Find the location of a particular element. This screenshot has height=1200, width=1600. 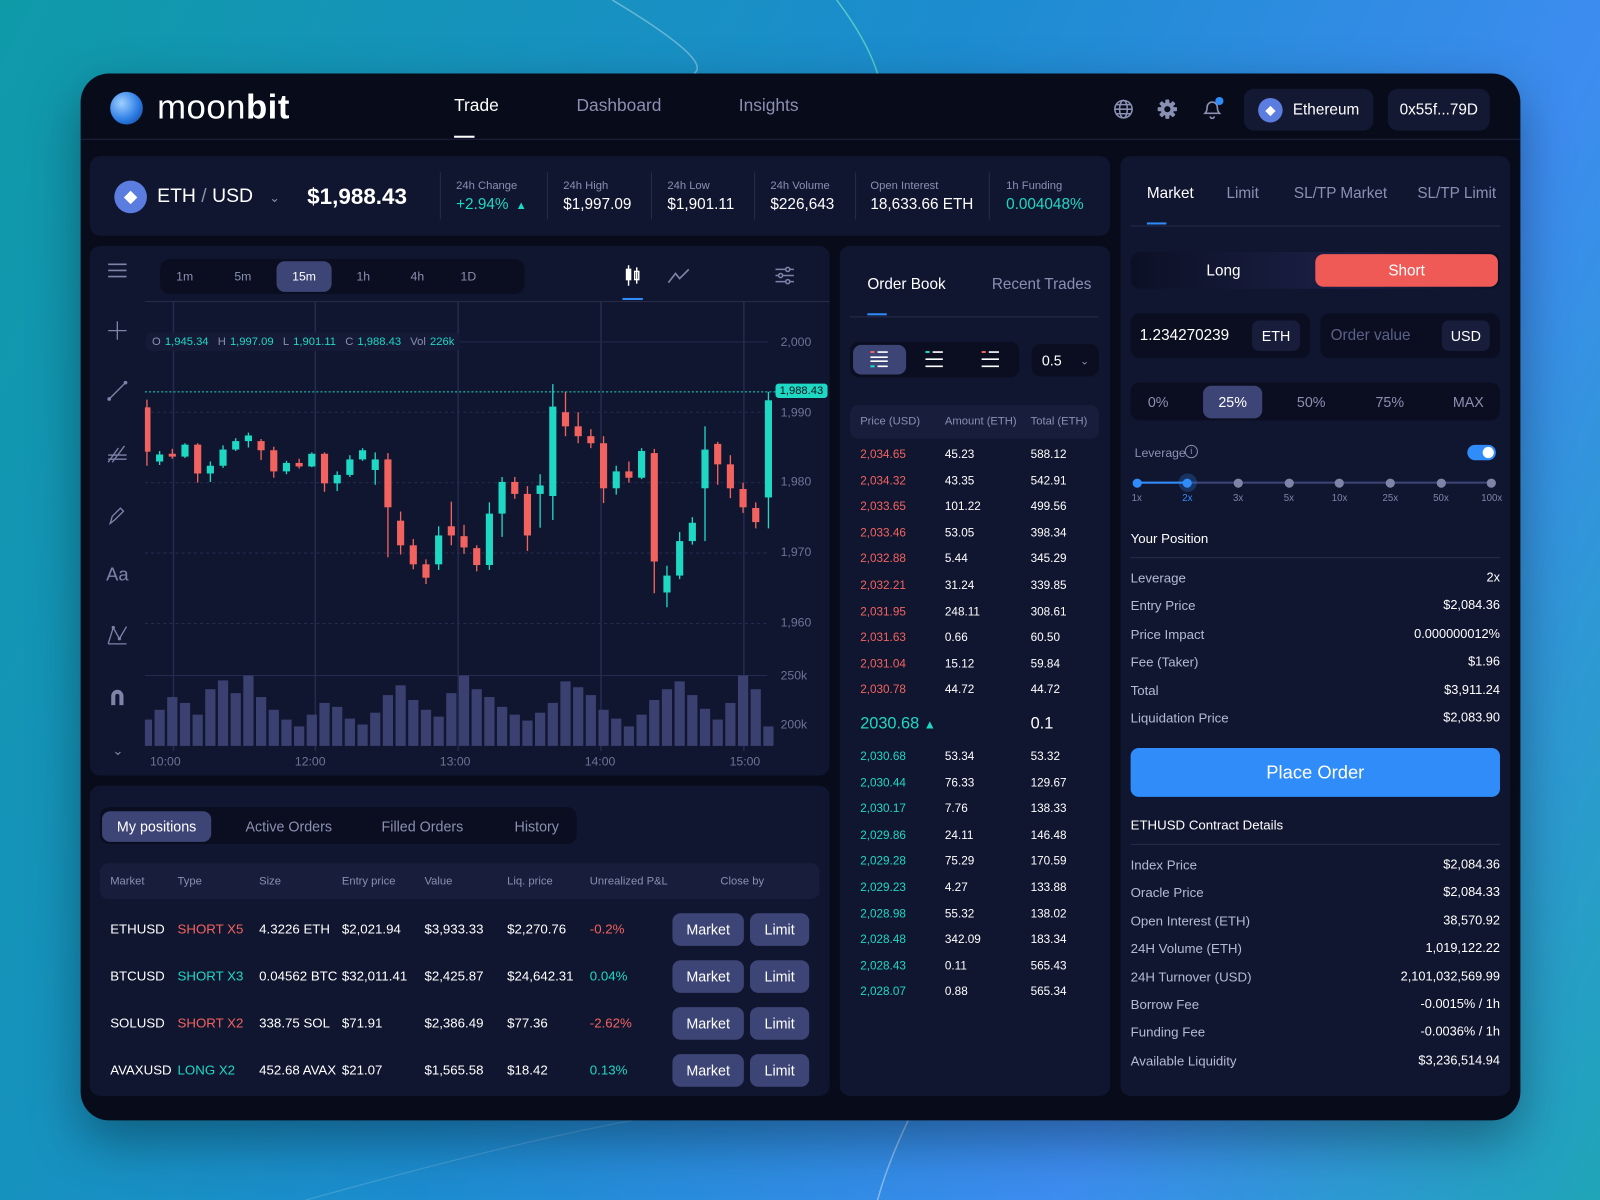

time-tick-label: 12:00 is located at coordinates (310, 761).